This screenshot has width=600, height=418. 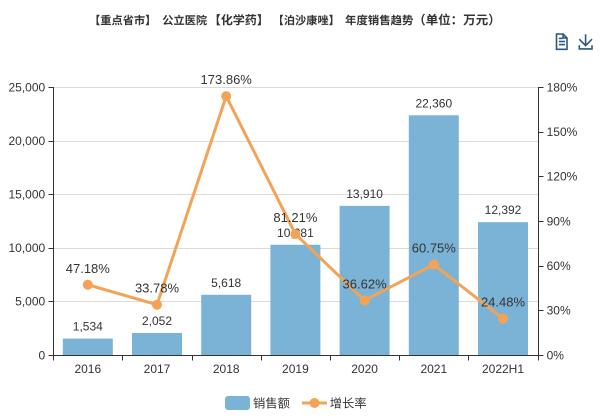 What do you see at coordinates (26, 195) in the screenshot?
I see `svg-text: 15,000` at bounding box center [26, 195].